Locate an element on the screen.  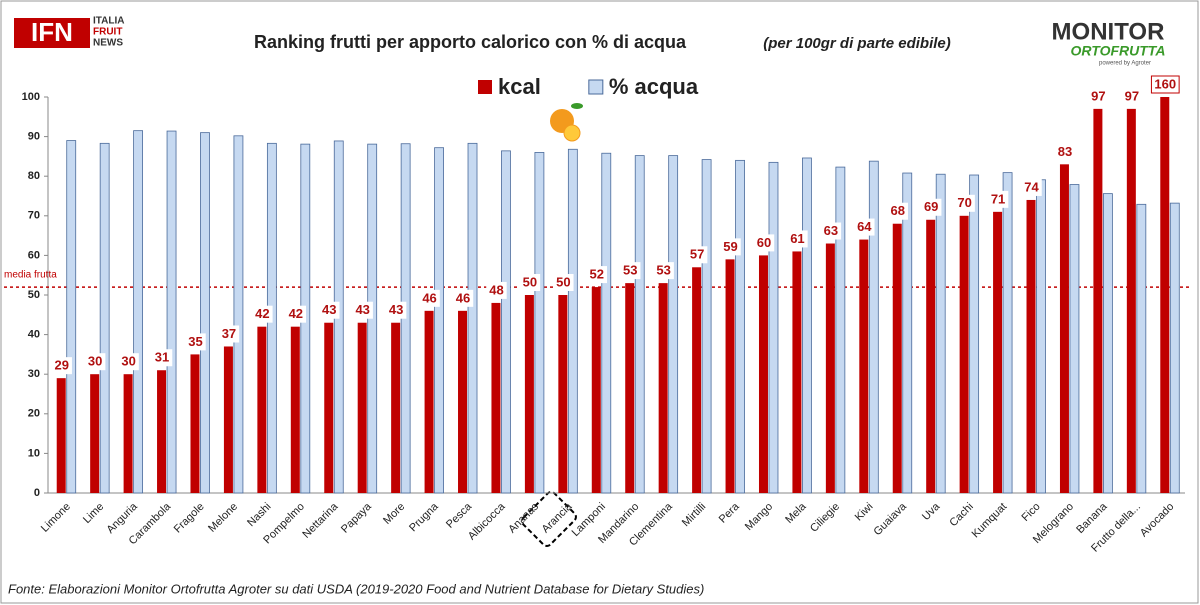
value-label: 29 is located at coordinates (61, 365).